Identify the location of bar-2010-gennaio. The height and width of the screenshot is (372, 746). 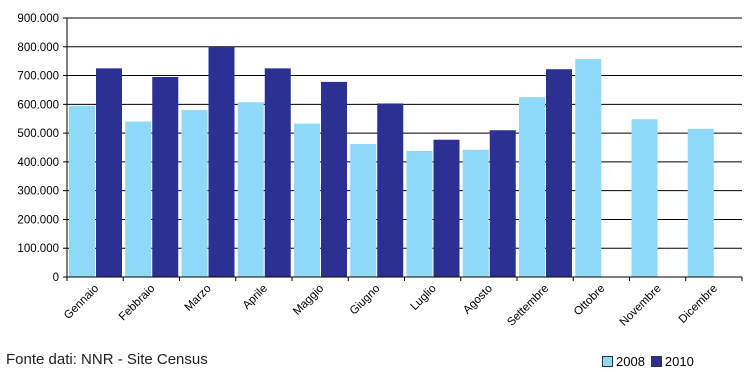
(109, 172).